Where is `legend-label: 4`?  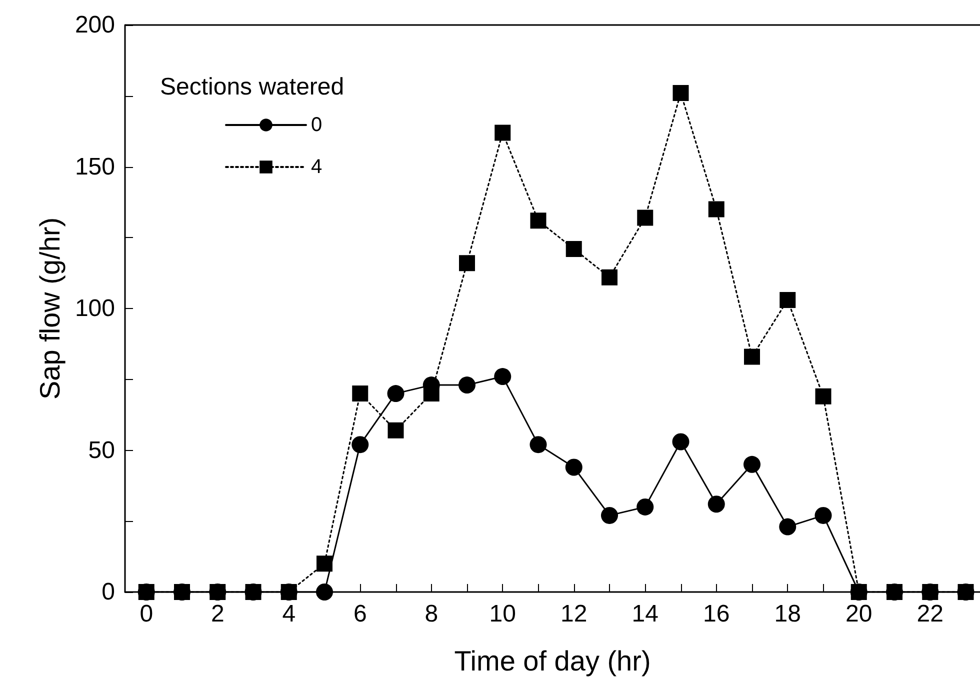 legend-label: 4 is located at coordinates (316, 167).